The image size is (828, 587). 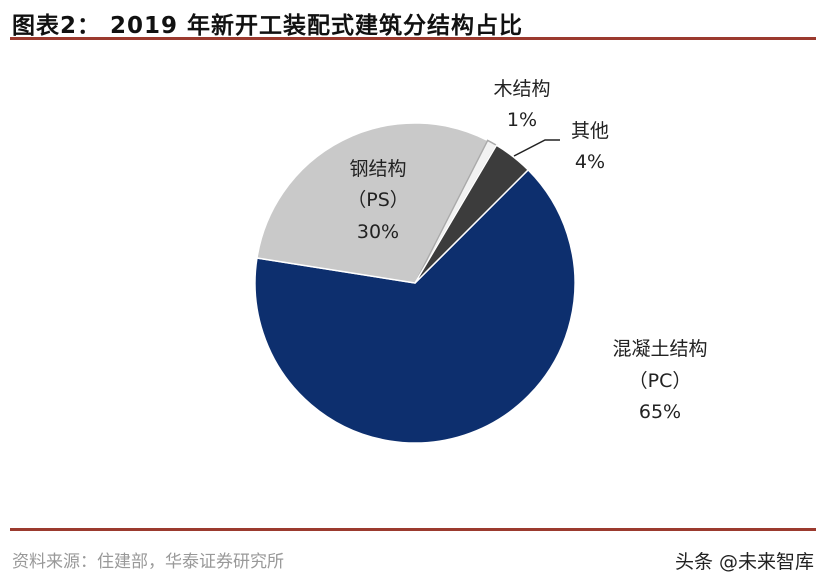 What do you see at coordinates (659, 349) in the screenshot?
I see `slice-label-name: 混凝土结构` at bounding box center [659, 349].